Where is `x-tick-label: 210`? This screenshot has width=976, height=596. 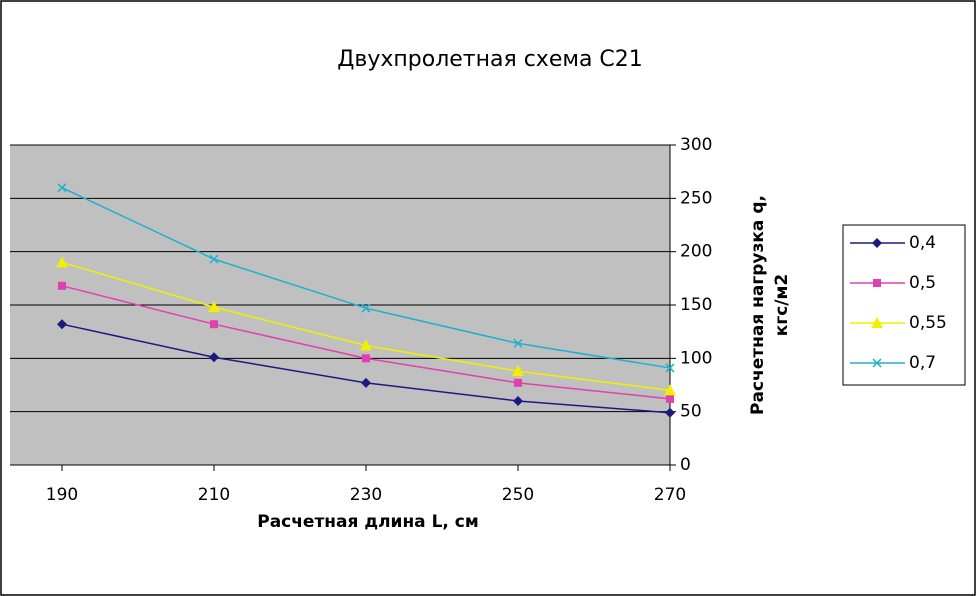 x-tick-label: 210 is located at coordinates (214, 495).